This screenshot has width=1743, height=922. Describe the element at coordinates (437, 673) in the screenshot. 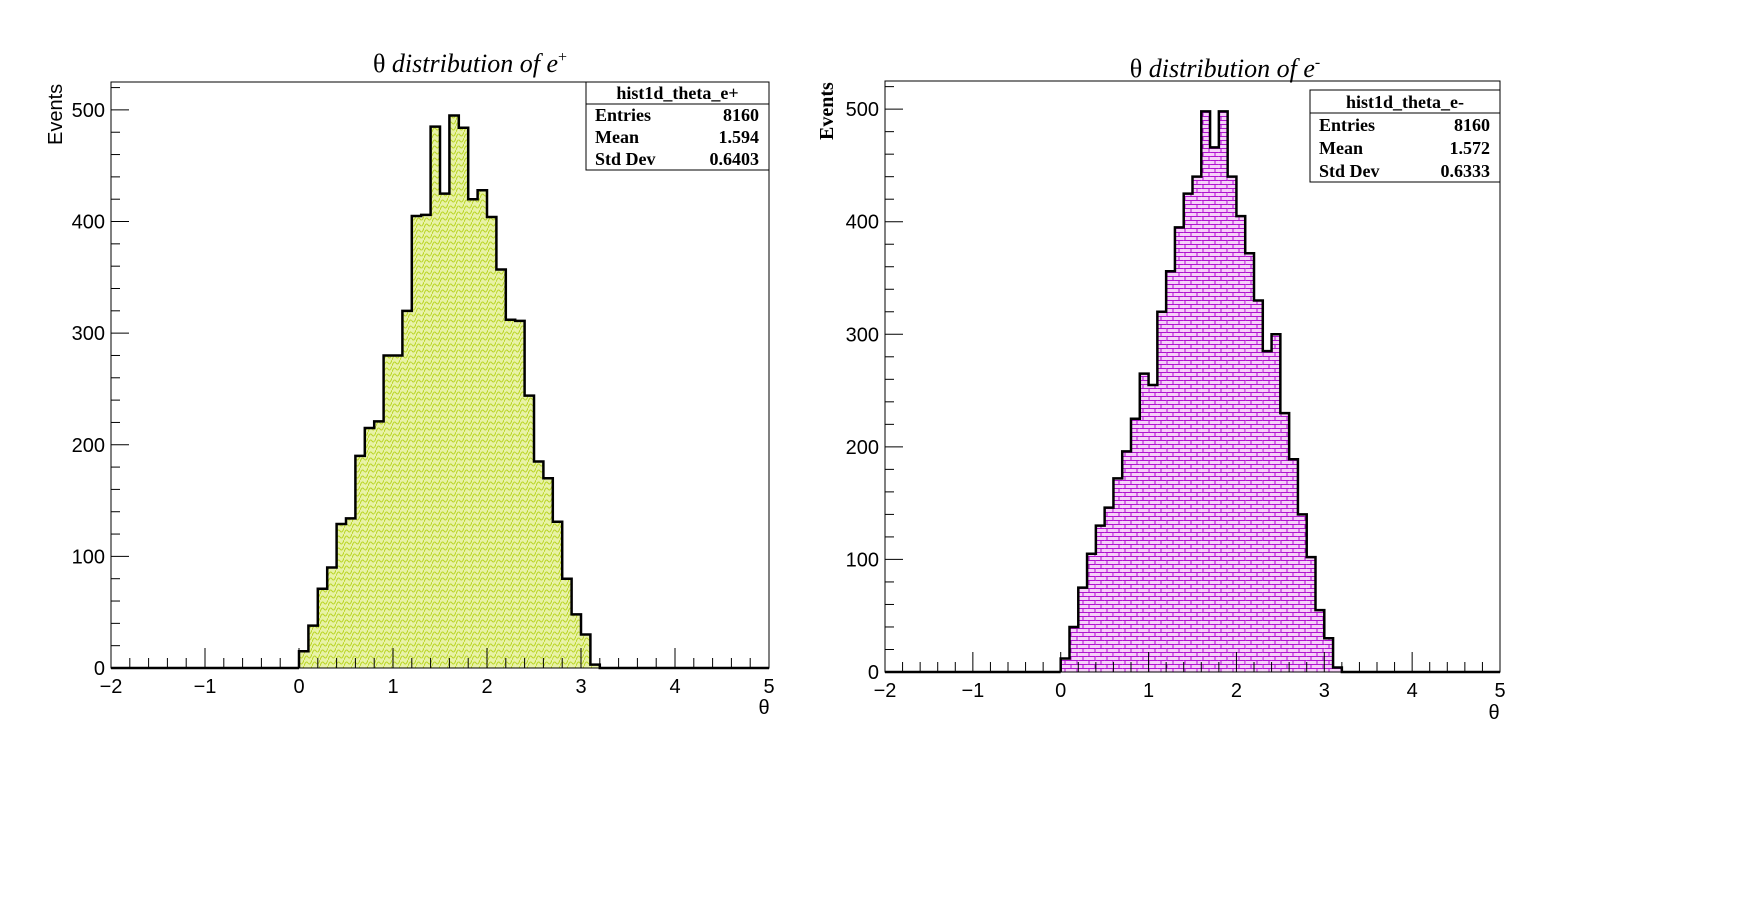

I see `x-axis: −2 −1 0 1 2 3 4 5` at that location.